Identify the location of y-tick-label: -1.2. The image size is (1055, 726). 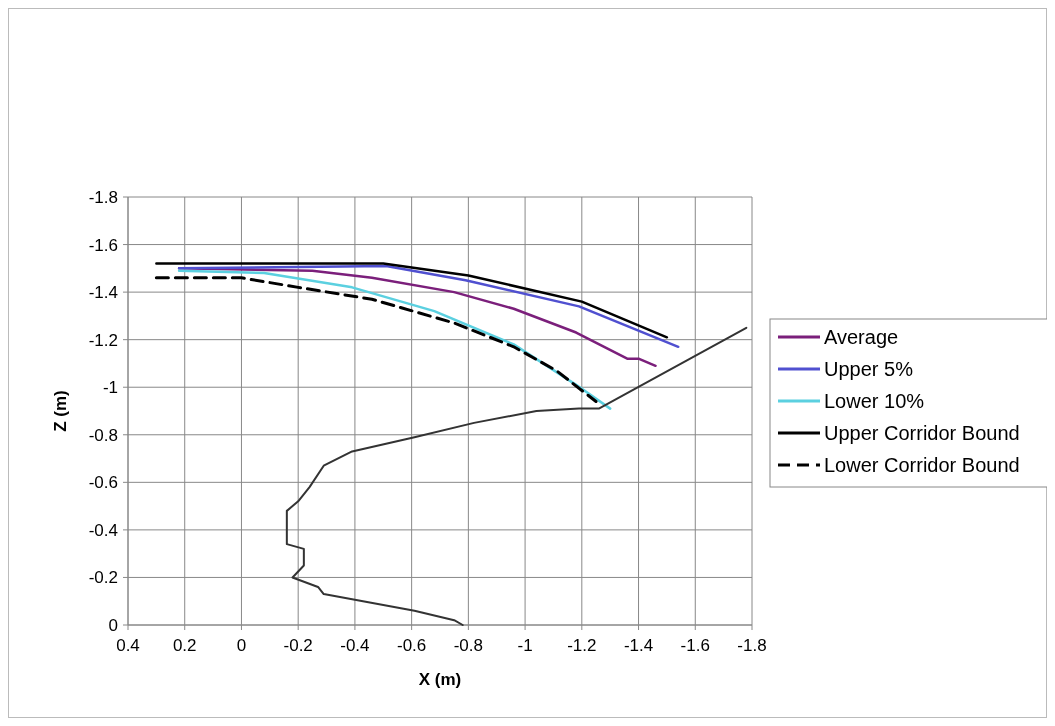
(103, 340).